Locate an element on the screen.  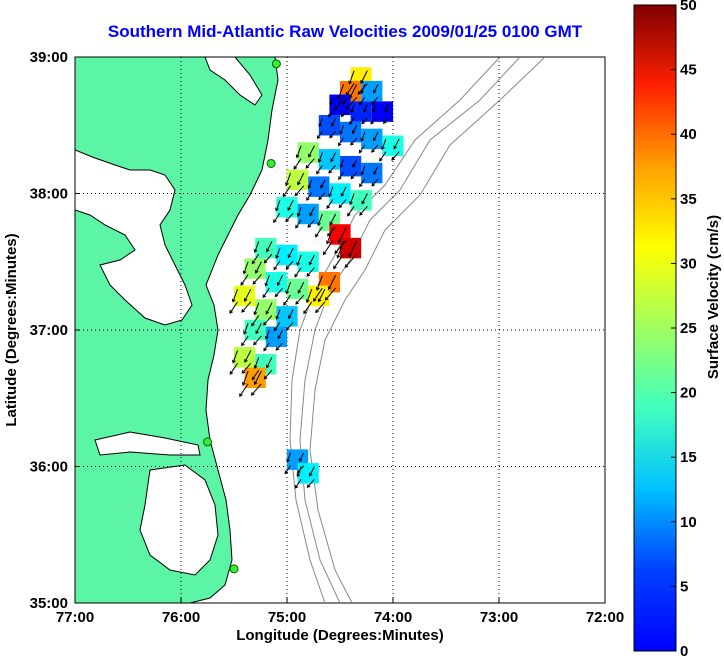
x-axis-ticks: 77:00 76:00 75:00 74:00 73:00 72:00 is located at coordinates (340, 612).